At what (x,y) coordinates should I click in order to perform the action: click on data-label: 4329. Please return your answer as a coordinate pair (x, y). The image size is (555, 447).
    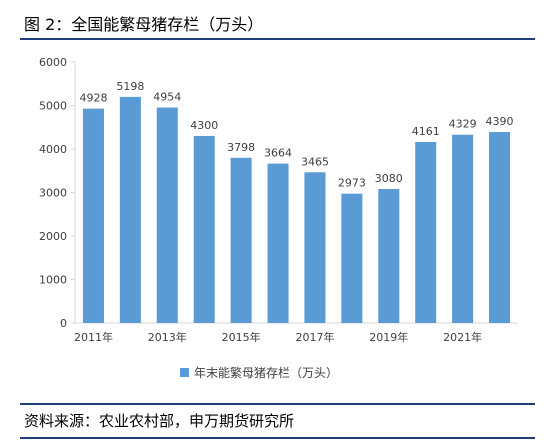
    Looking at the image, I should click on (463, 124).